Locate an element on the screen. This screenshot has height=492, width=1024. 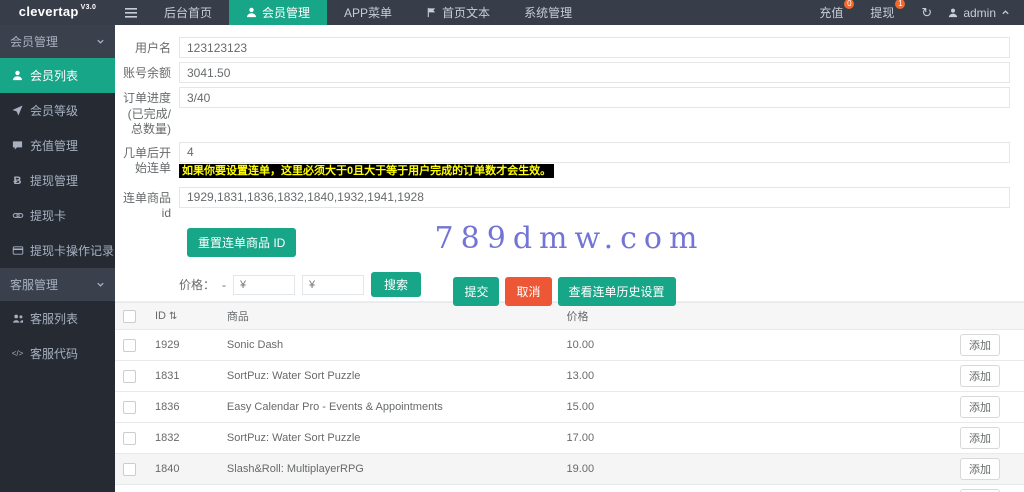
cell-price: 10.00 is located at coordinates (747, 345).